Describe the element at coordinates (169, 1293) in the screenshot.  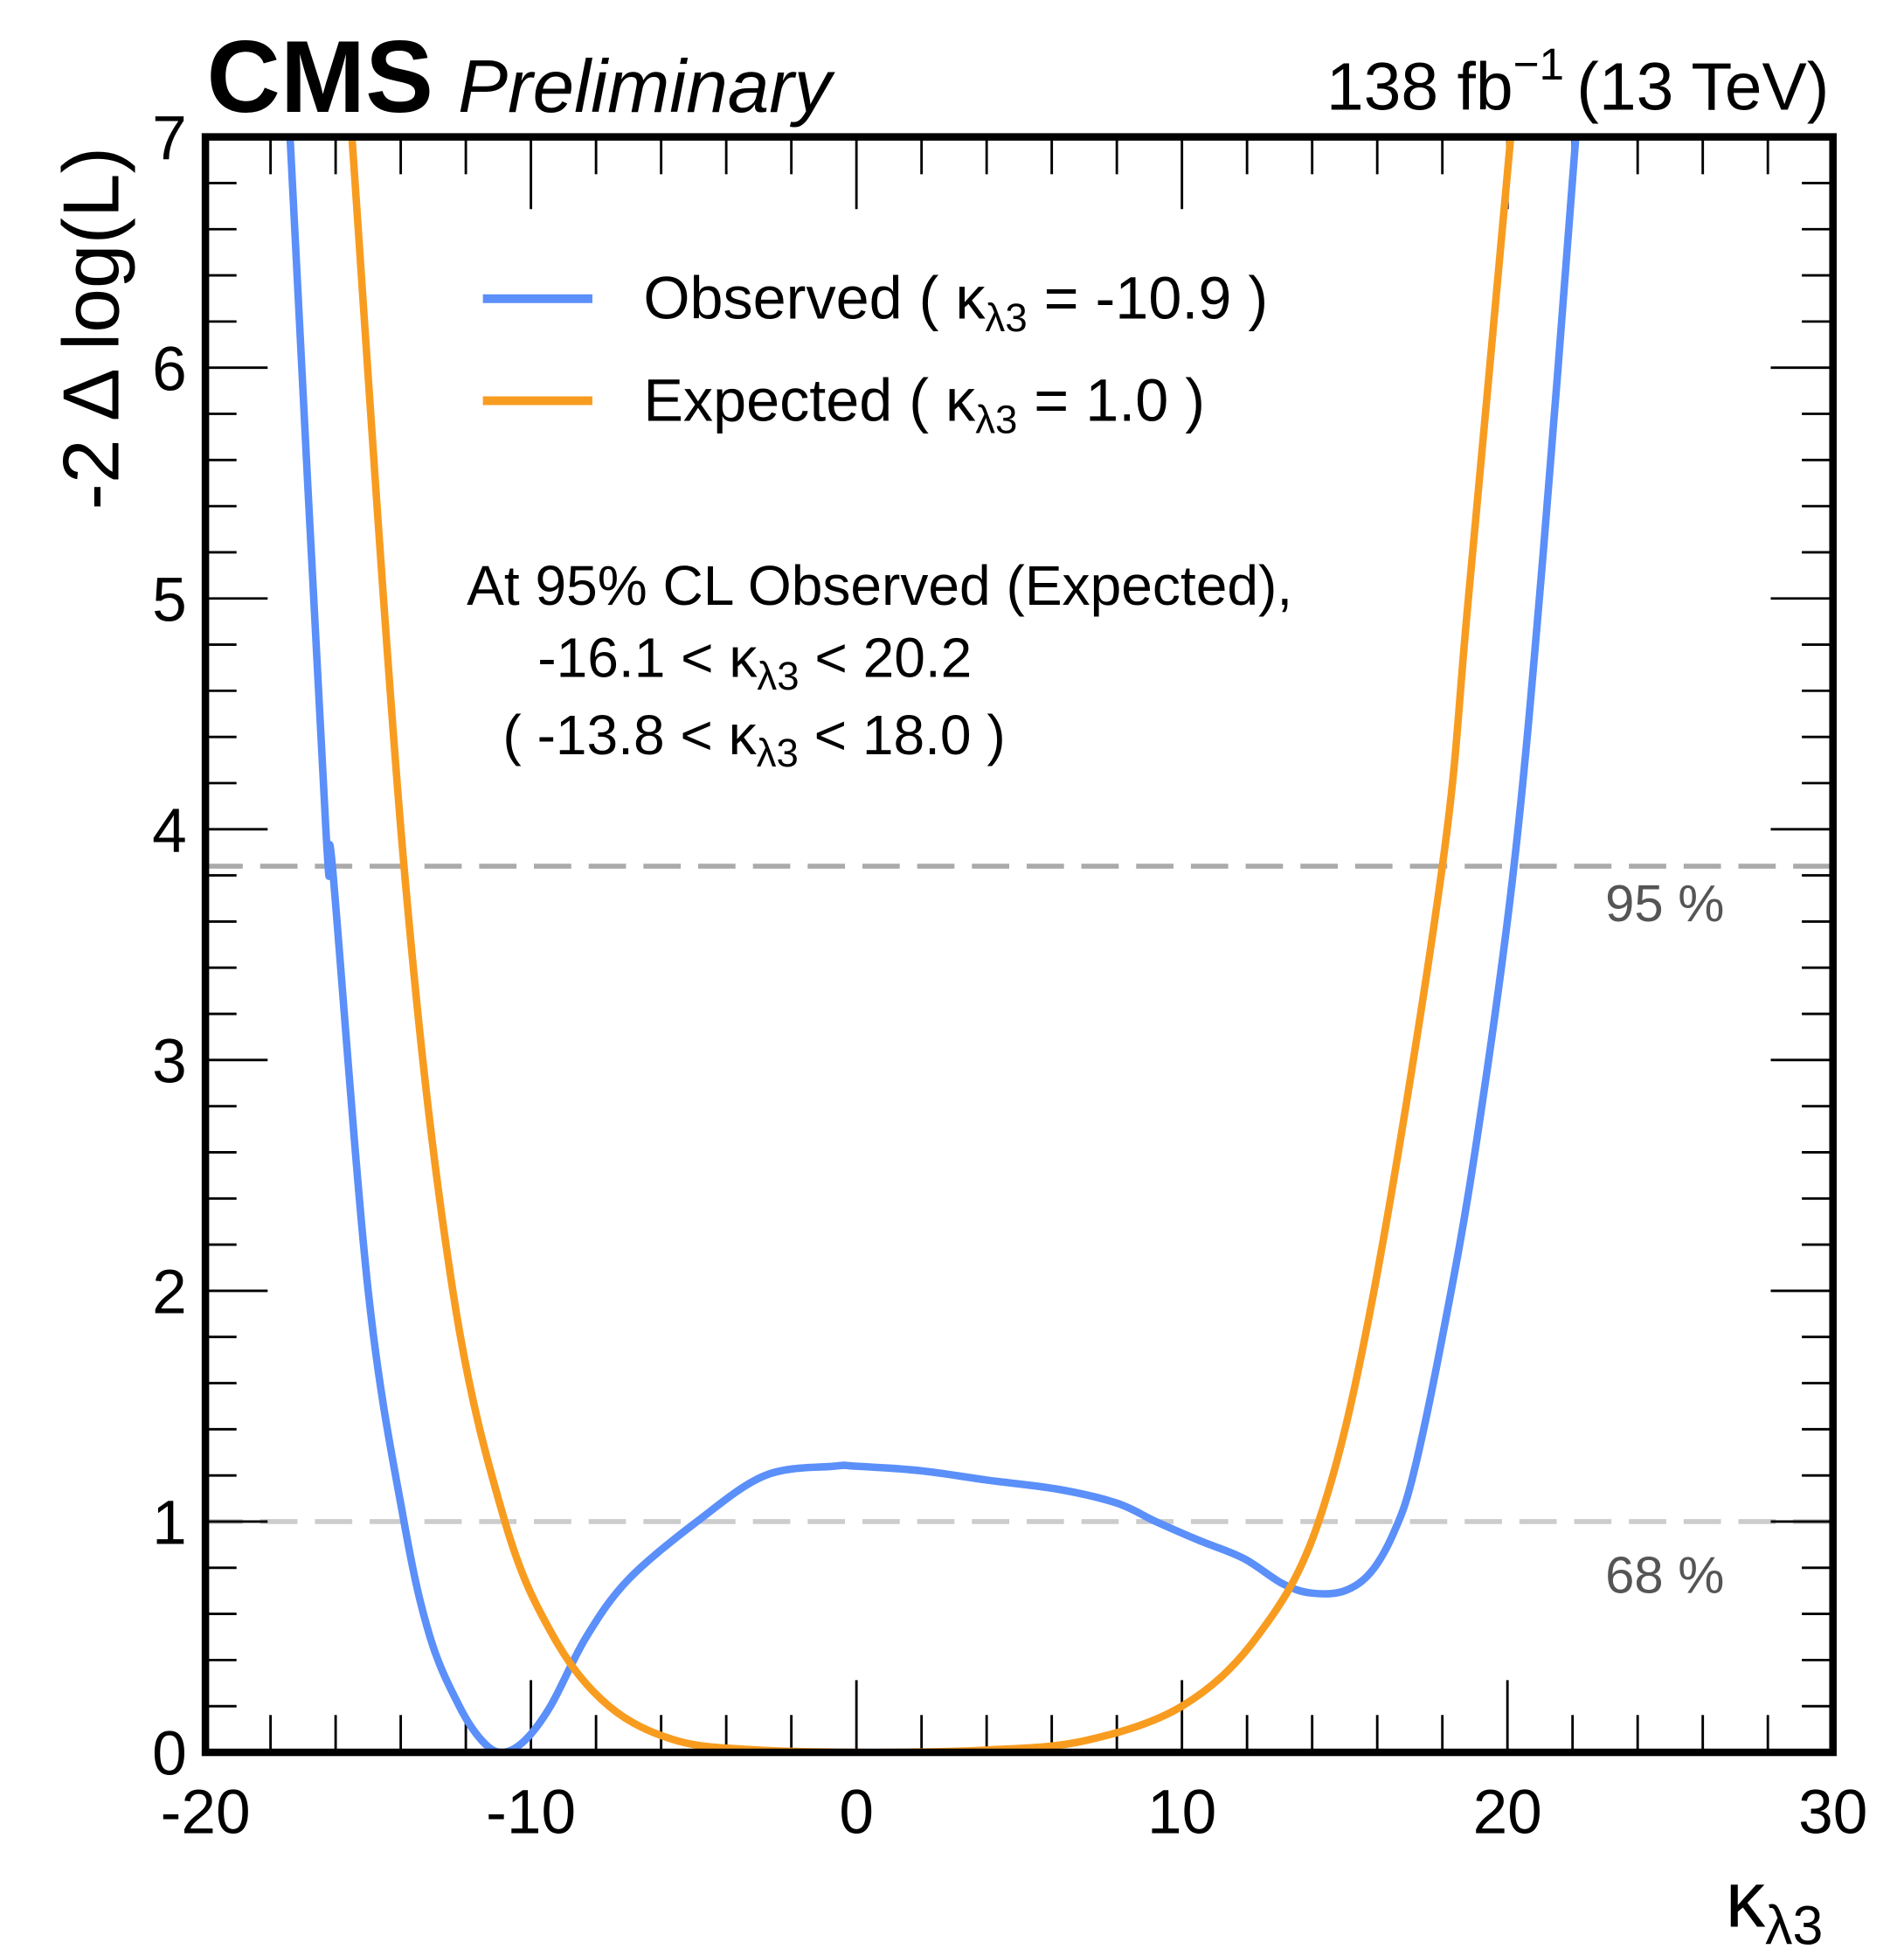
I see `y-tick-label: 2` at that location.